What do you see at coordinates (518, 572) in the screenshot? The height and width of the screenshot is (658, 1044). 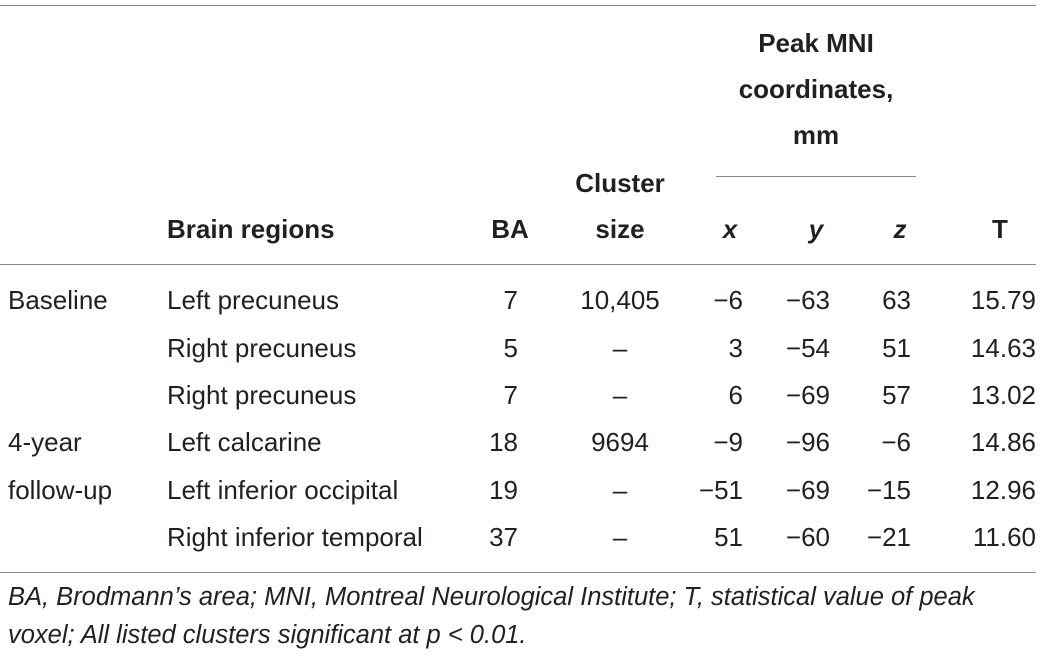 I see `table-bottom-rule` at bounding box center [518, 572].